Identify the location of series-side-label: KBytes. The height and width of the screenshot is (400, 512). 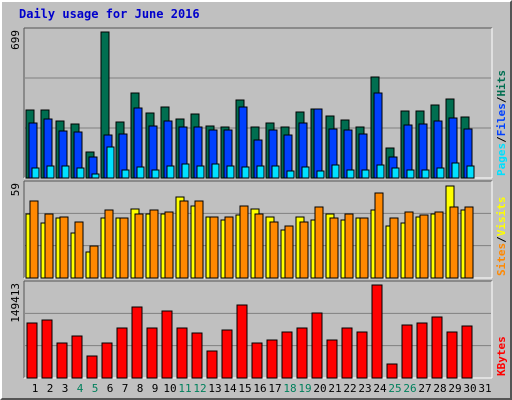
(501, 356).